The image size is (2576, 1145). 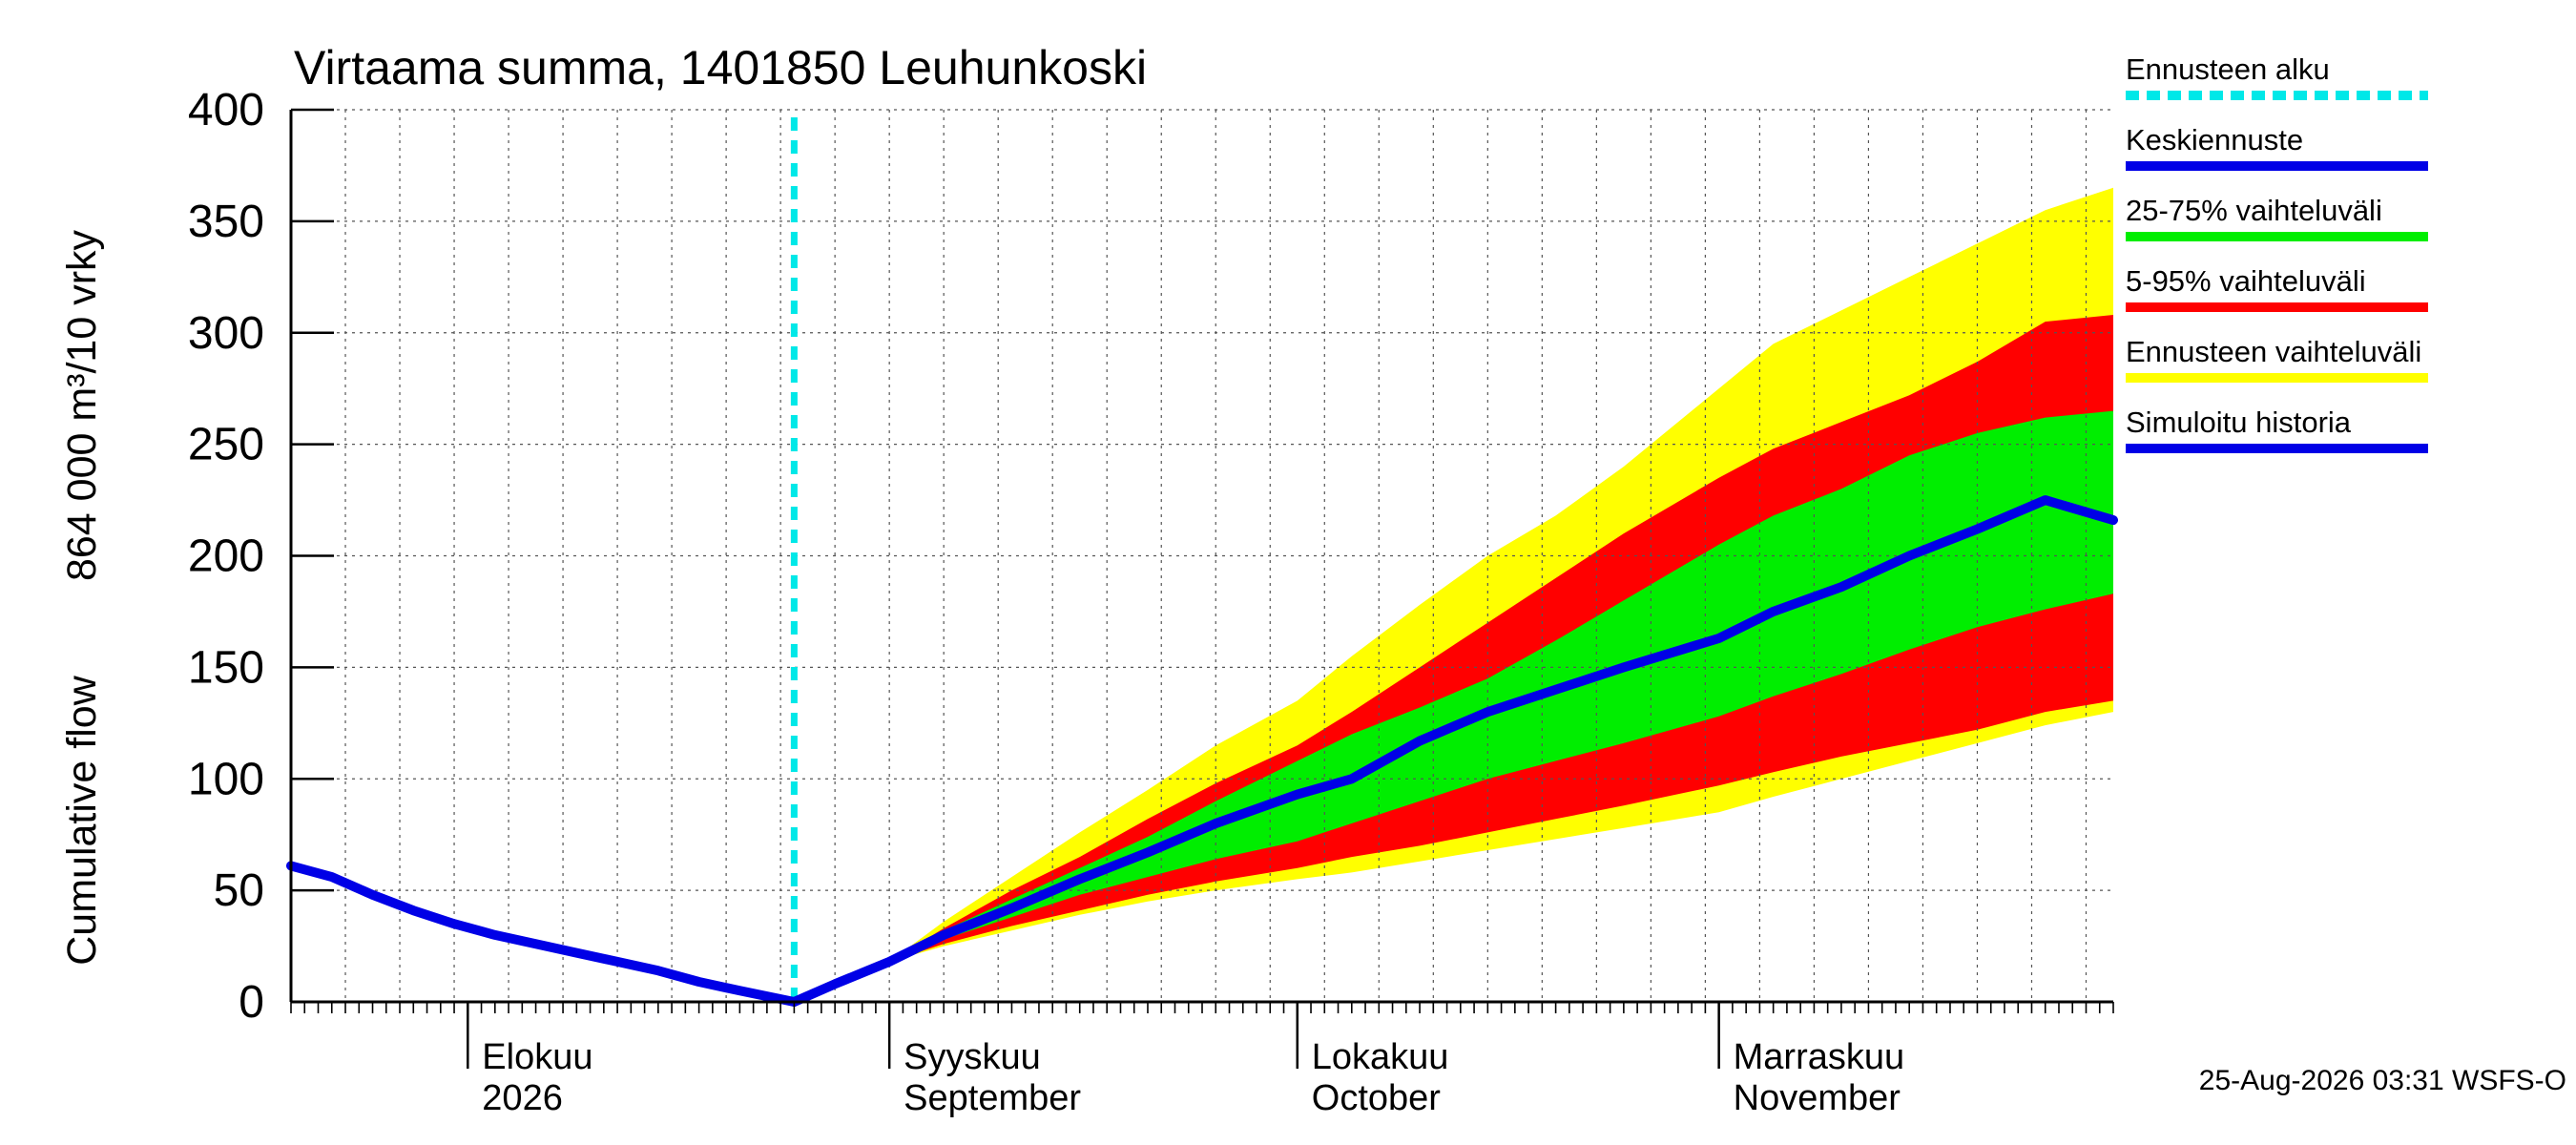 What do you see at coordinates (2382, 1081) in the screenshot?
I see `timestamp-footer: 25-Aug-2026 03:31 WSFS-O` at bounding box center [2382, 1081].